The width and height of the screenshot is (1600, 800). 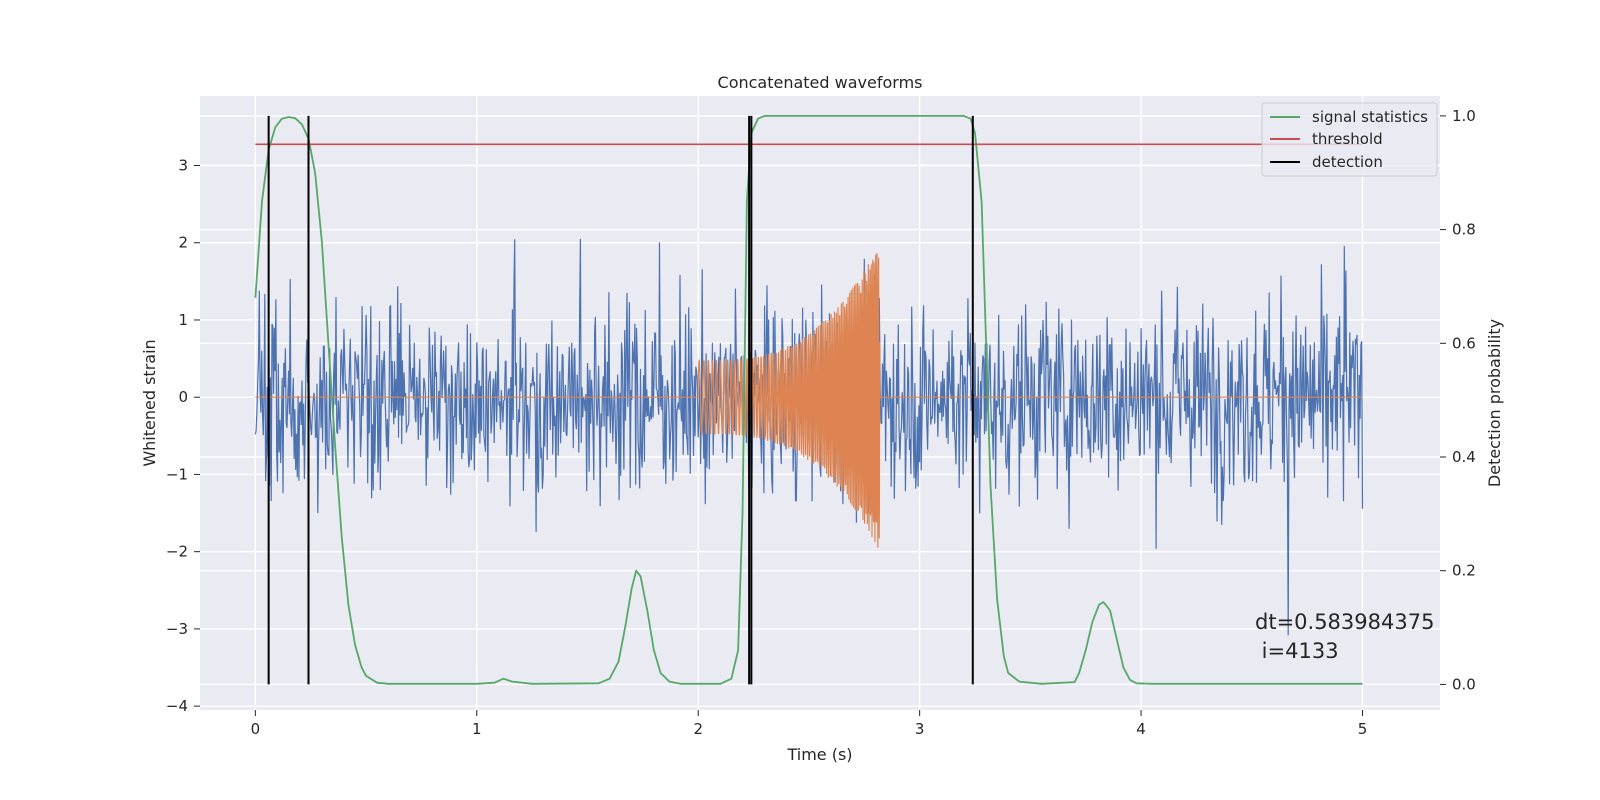 I want to click on legend-frame, so click(x=1349, y=139).